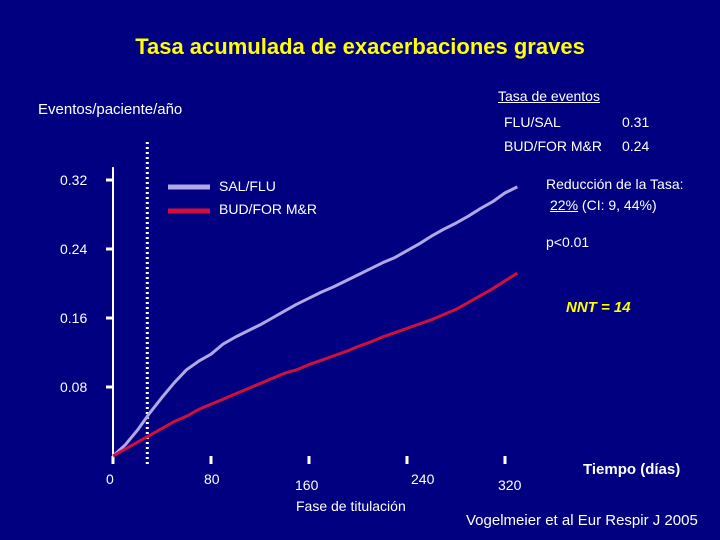 The width and height of the screenshot is (720, 540). Describe the element at coordinates (615, 184) in the screenshot. I see `annotation-rate-reduction: Reducción de la Tasa:` at that location.